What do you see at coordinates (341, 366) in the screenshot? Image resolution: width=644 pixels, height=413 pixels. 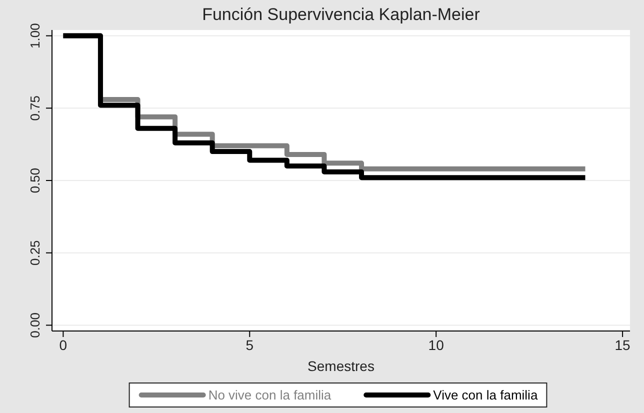 I see `x-axis-title: Semestres` at bounding box center [341, 366].